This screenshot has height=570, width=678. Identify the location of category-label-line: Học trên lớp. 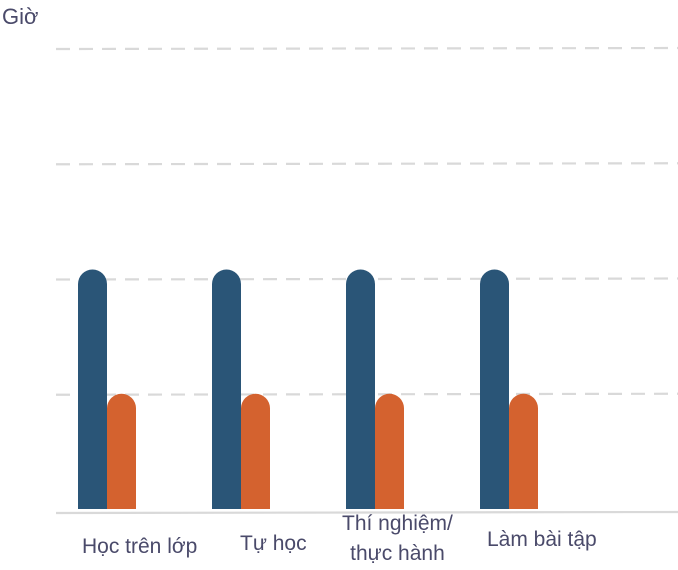
(140, 546).